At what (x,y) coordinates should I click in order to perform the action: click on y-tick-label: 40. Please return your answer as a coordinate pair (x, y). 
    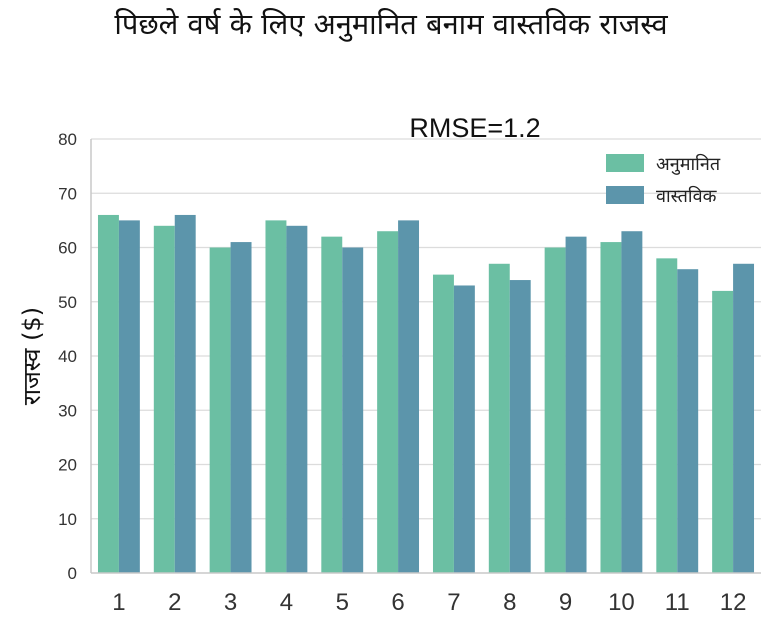
    Looking at the image, I should click on (67, 356).